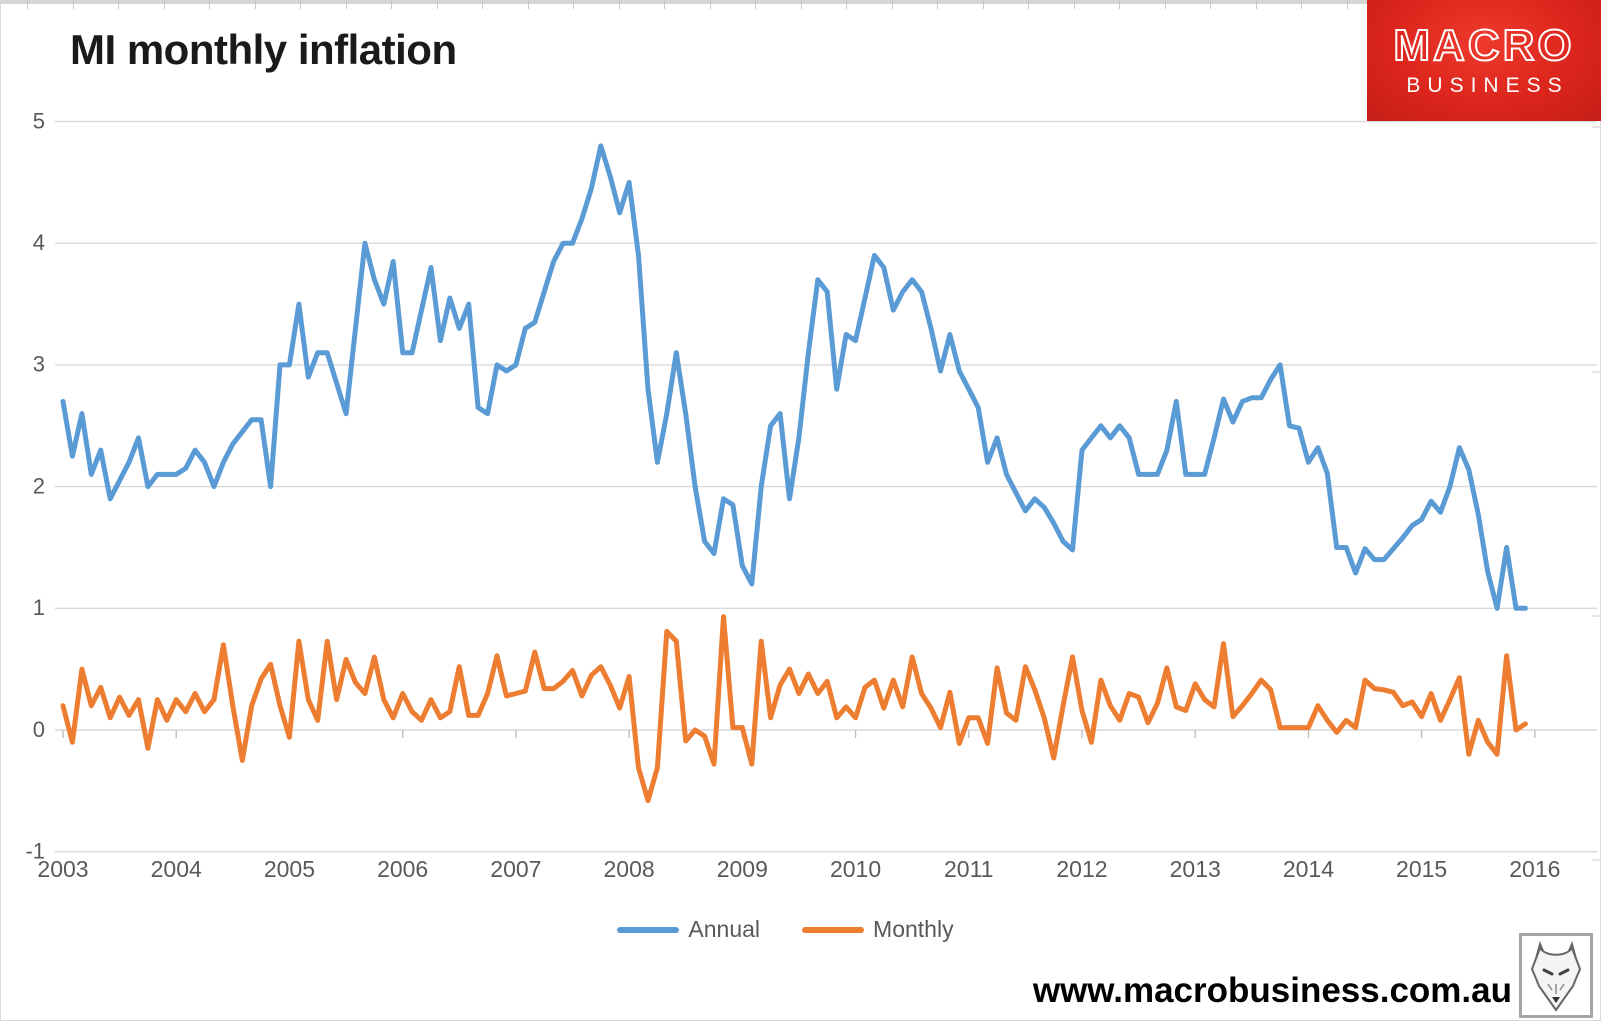 Image resolution: width=1601 pixels, height=1021 pixels. What do you see at coordinates (833, 929) in the screenshot?
I see `legend-swatch-monthly` at bounding box center [833, 929].